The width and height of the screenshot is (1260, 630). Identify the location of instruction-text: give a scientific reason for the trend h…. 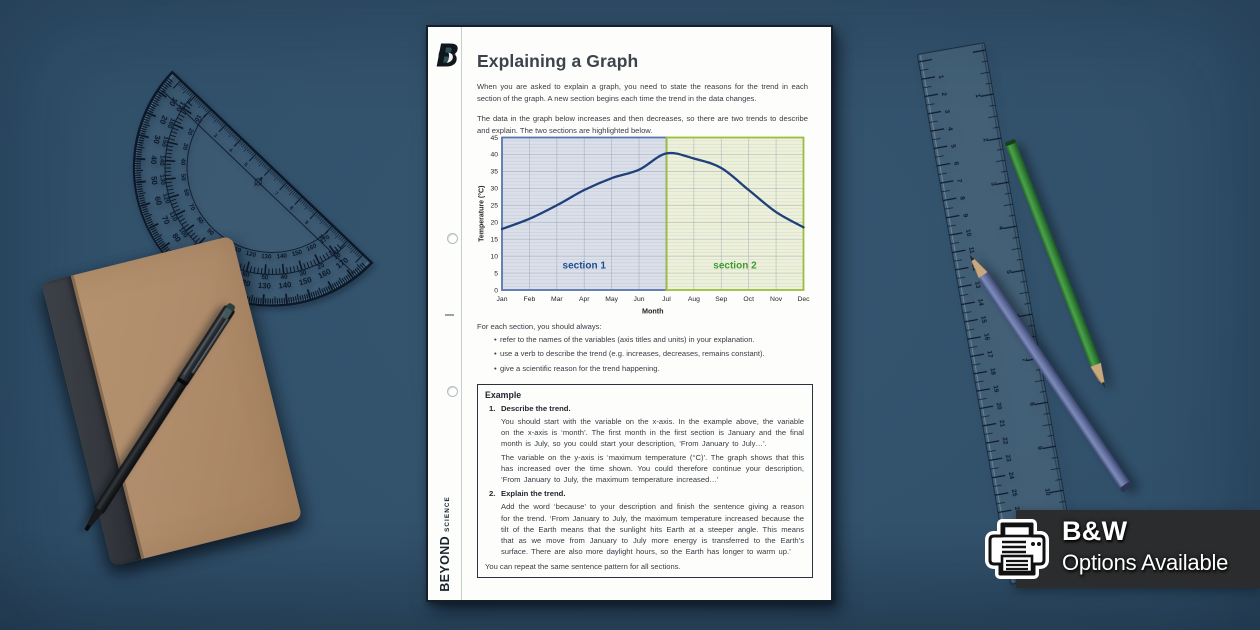
(580, 368).